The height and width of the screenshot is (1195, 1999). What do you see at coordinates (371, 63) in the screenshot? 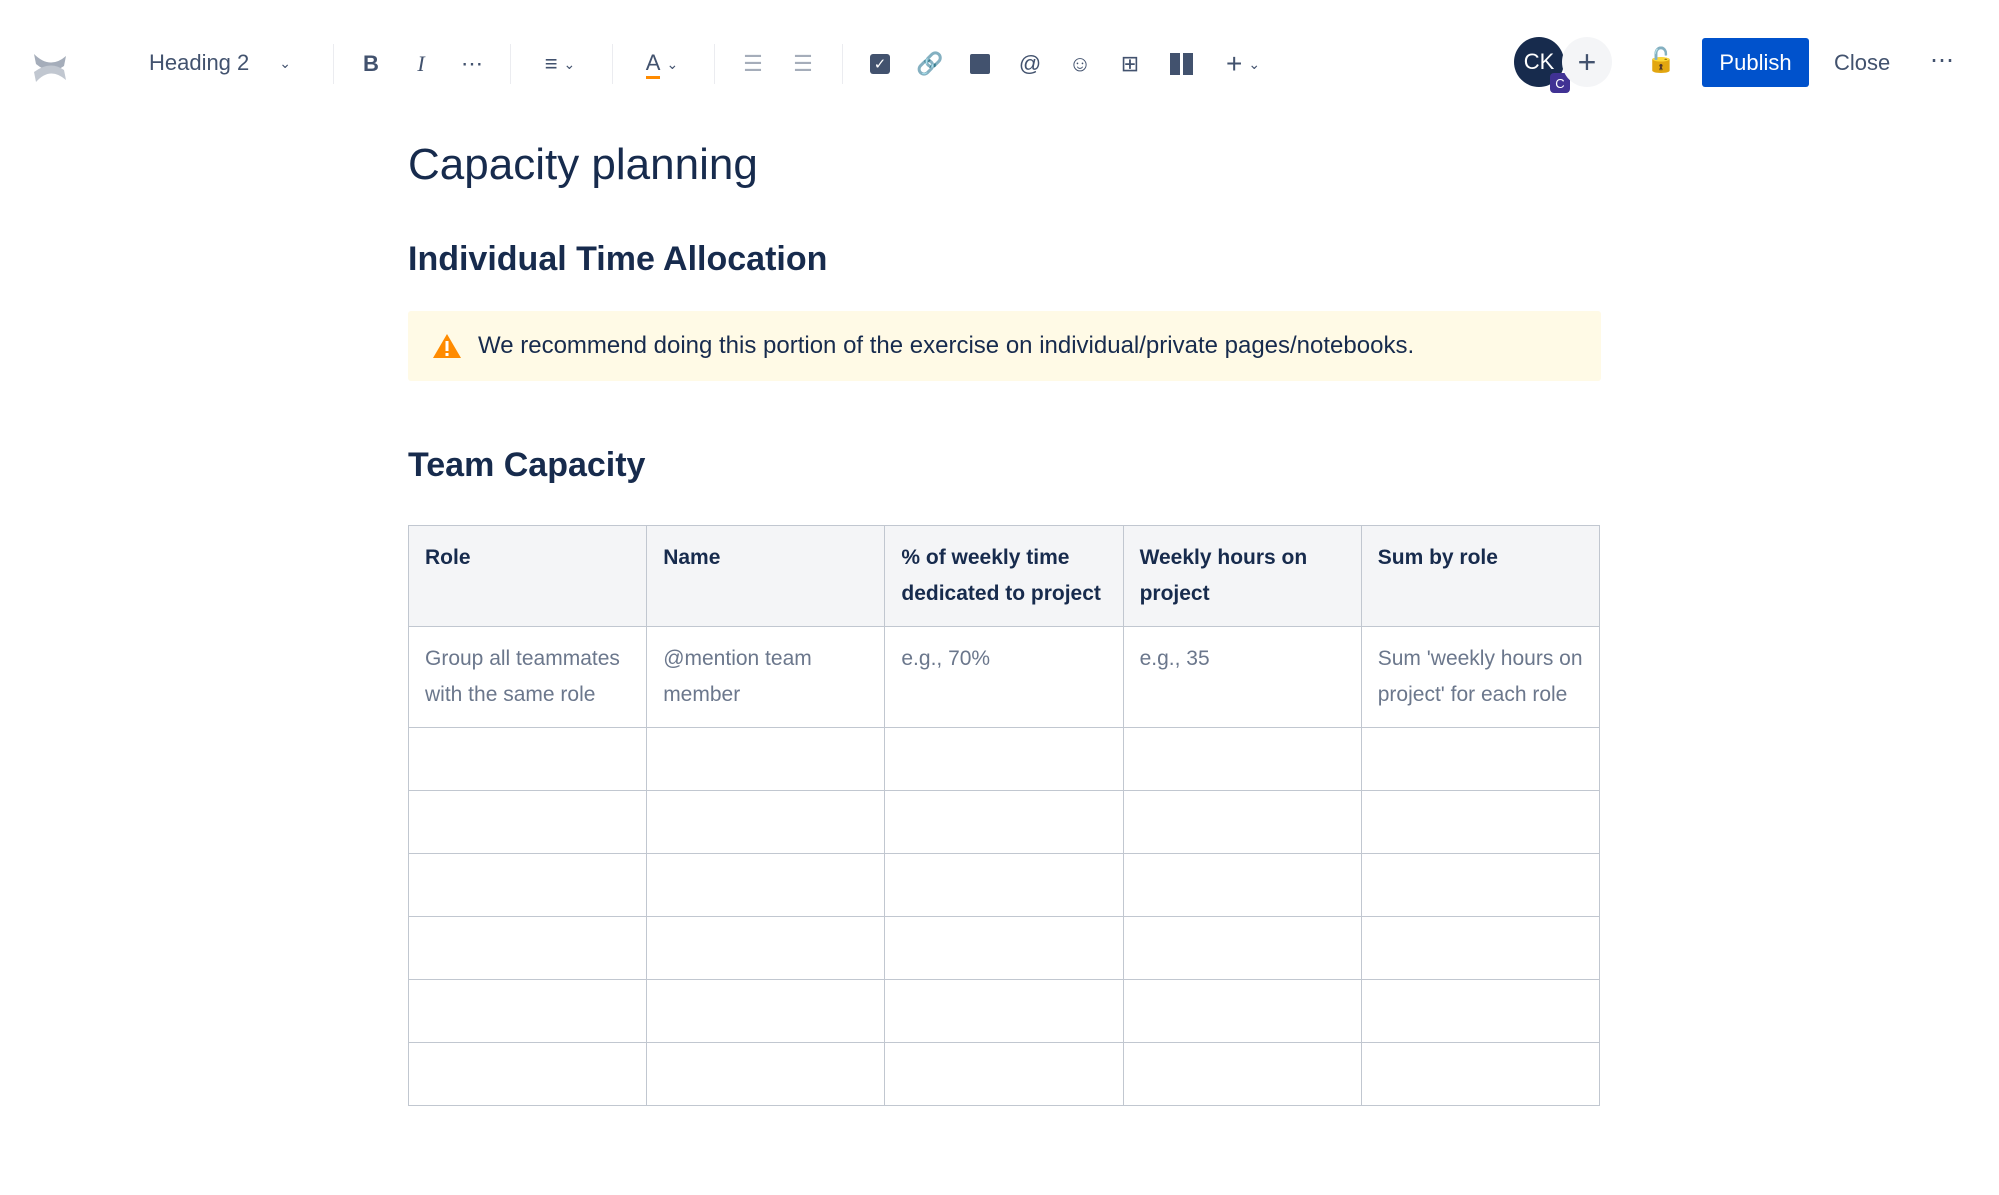
I see `bold-icon: B` at bounding box center [371, 63].